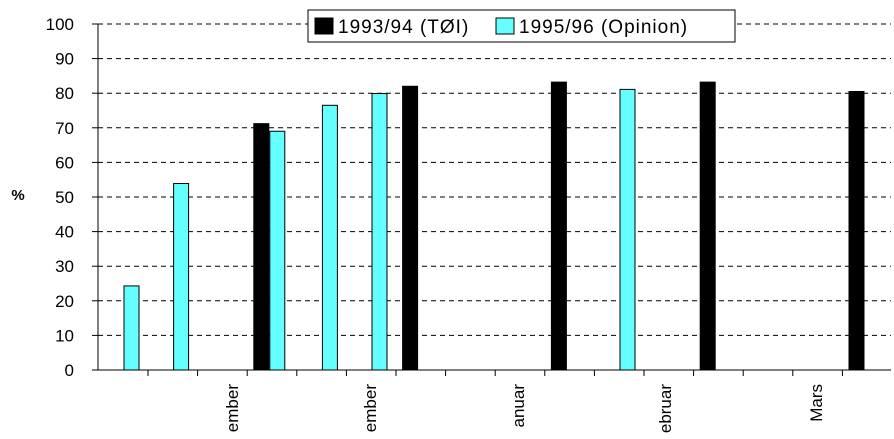 The width and height of the screenshot is (894, 439). I want to click on y-tick-label: 90, so click(64, 59).